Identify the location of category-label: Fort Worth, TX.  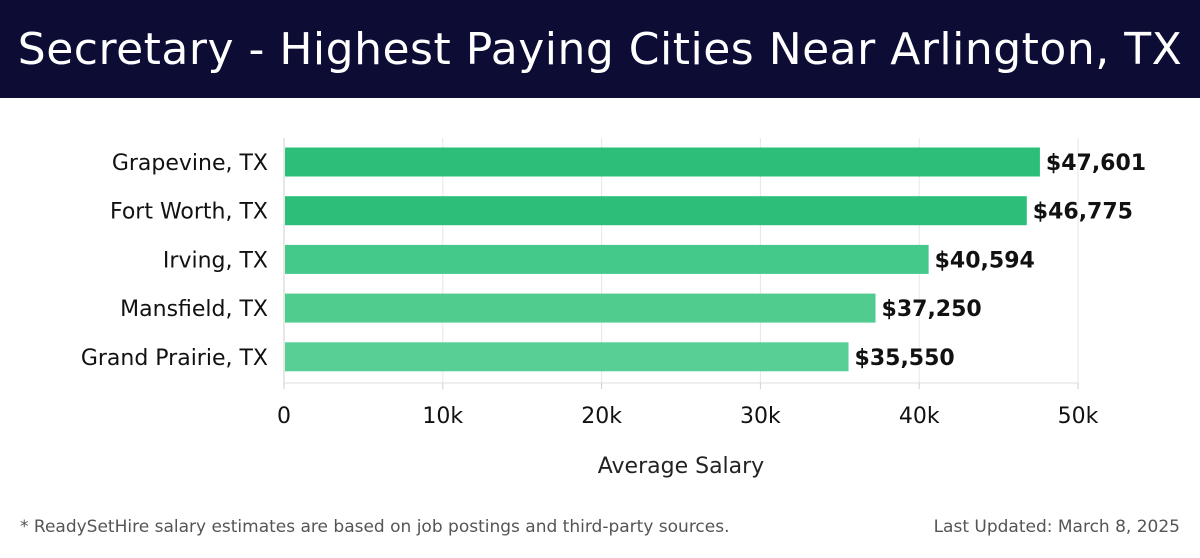
(189, 212).